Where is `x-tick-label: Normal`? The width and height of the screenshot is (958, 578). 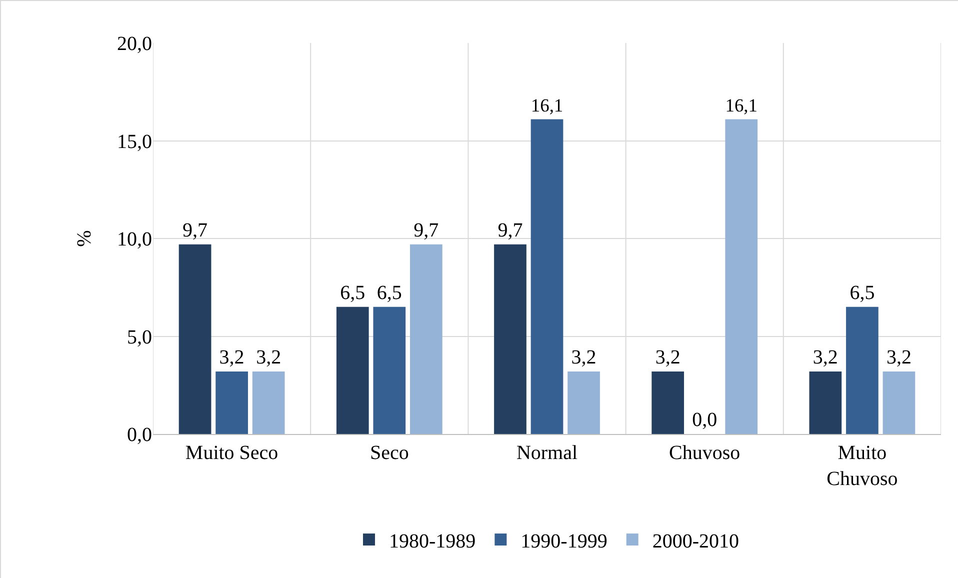 x-tick-label: Normal is located at coordinates (547, 453).